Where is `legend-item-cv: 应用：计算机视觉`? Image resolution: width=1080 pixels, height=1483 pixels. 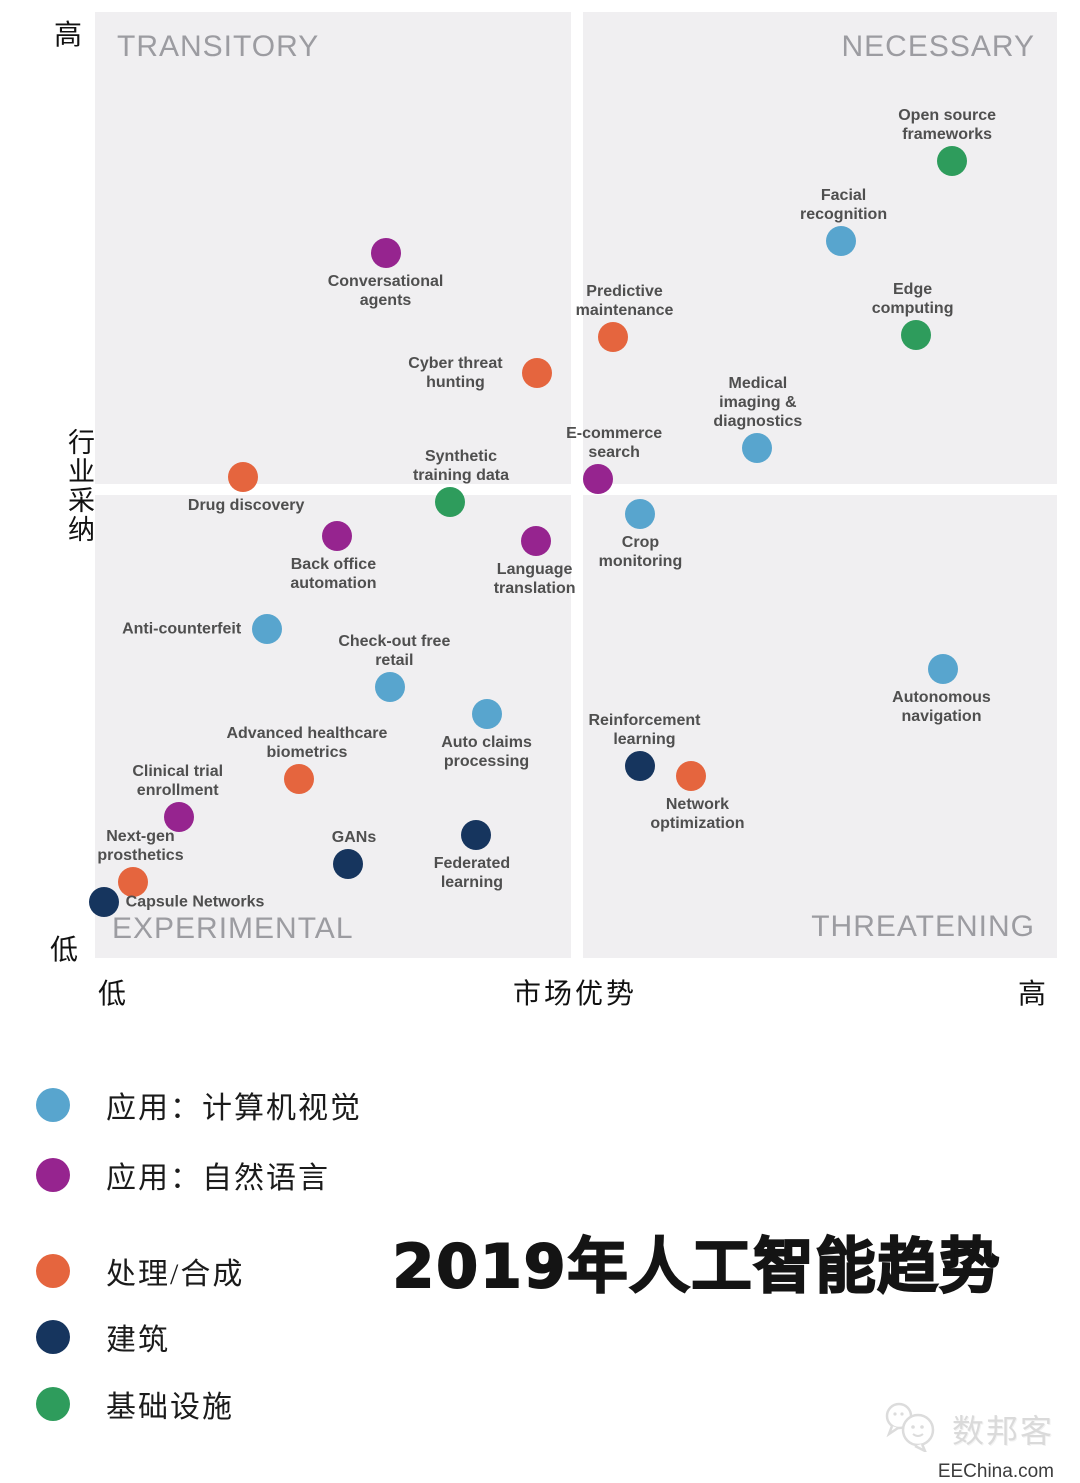 legend-item-cv: 应用：计算机视觉 is located at coordinates (199, 1105).